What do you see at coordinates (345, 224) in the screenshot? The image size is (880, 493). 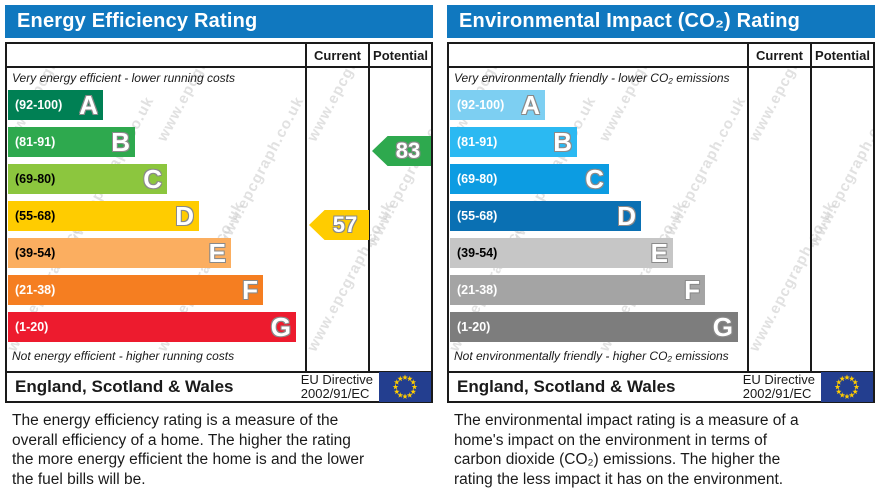 I see `current-rating-value: 57` at bounding box center [345, 224].